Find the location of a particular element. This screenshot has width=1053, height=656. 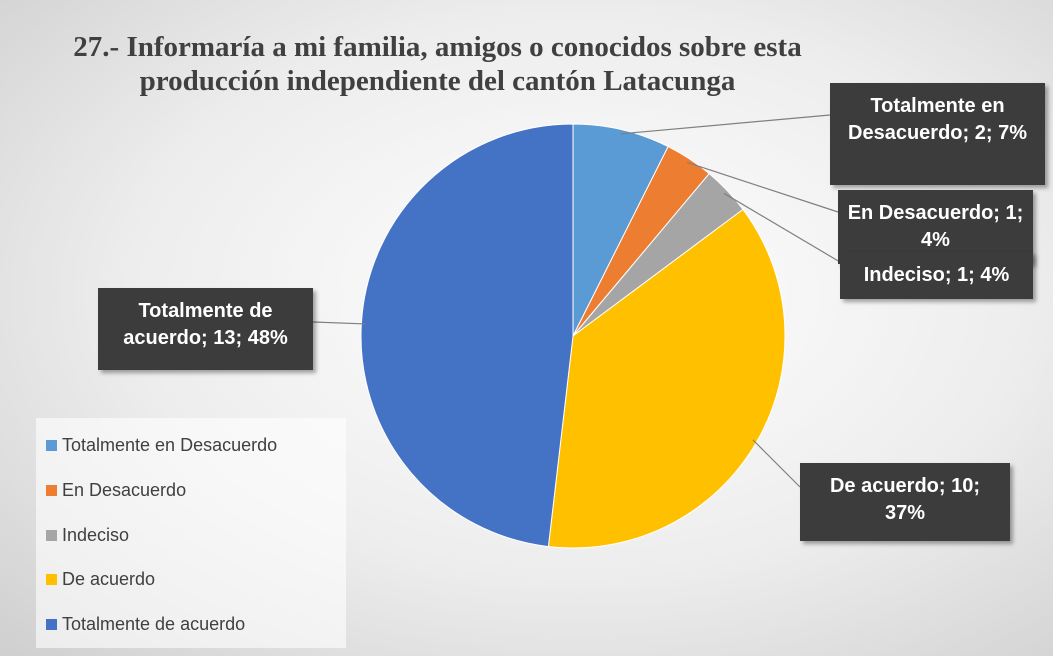

legend-entry: Indeciso is located at coordinates (87, 535).